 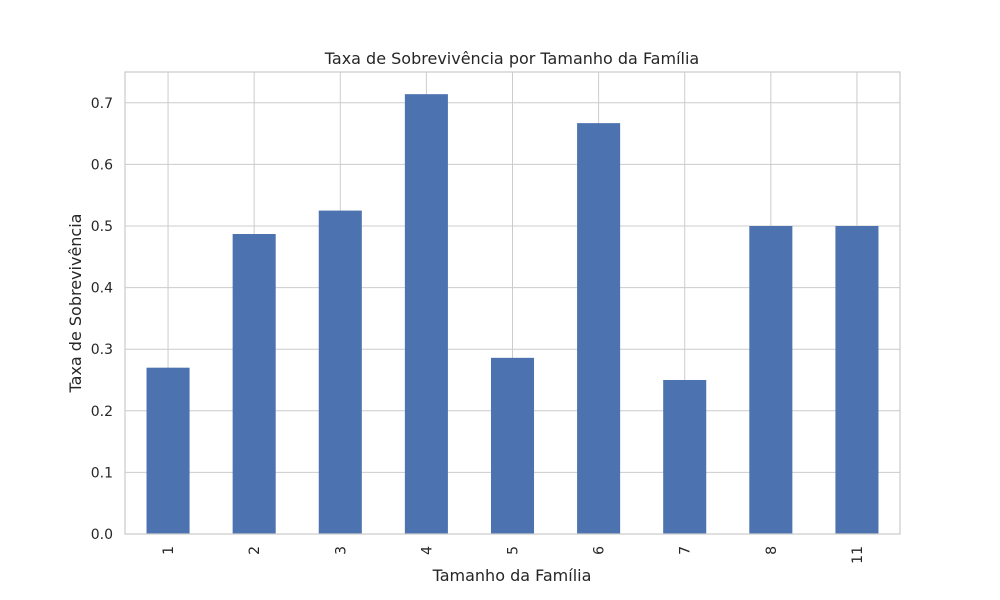 I want to click on y-tick-labels: 0.0 0.1 0.2 0.3 0.4 0.5 0.6 0.7, so click(x=102, y=319).